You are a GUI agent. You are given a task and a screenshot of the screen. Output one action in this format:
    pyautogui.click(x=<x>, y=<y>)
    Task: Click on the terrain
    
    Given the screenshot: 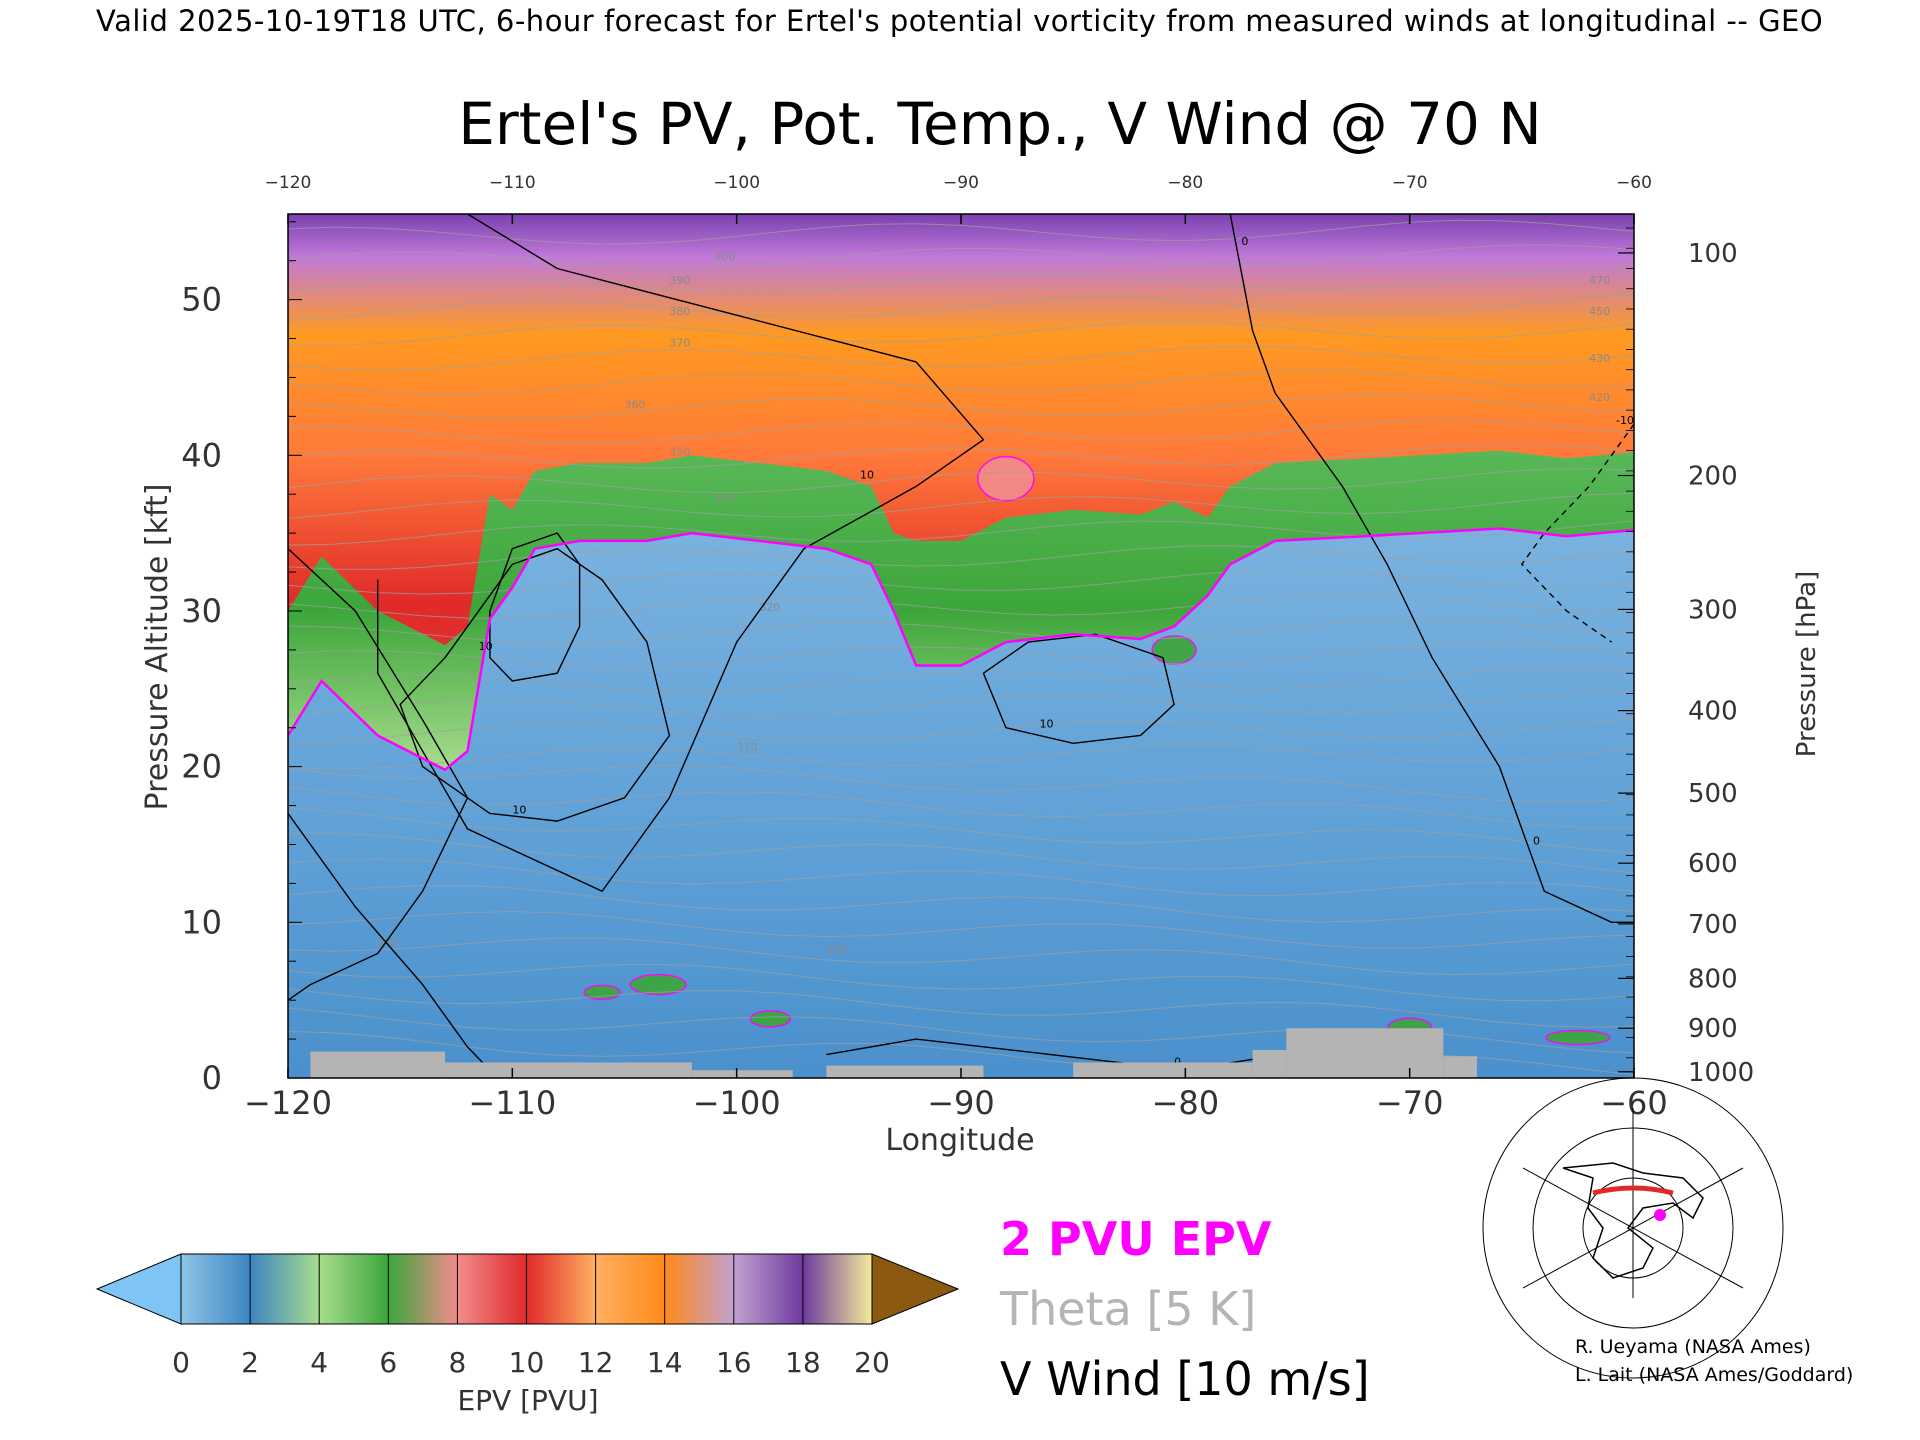 What is the action you would take?
    pyautogui.click(x=893, y=1053)
    